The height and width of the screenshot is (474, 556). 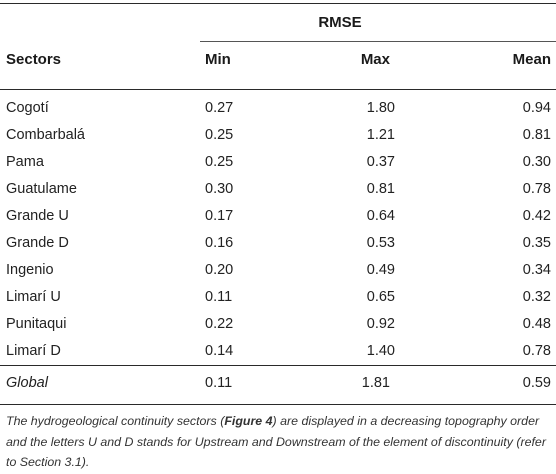 I want to click on cell-sector: Guatulame, so click(x=41, y=188).